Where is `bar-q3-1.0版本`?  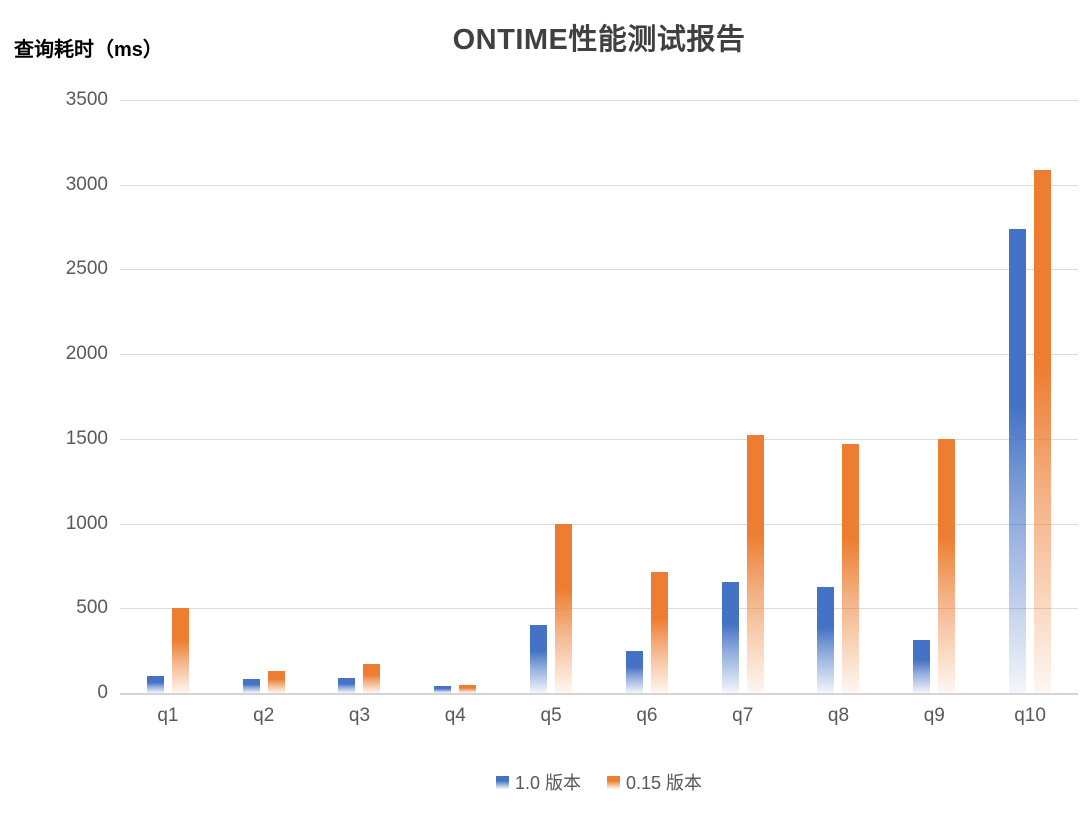 bar-q3-1.0版本 is located at coordinates (347, 685).